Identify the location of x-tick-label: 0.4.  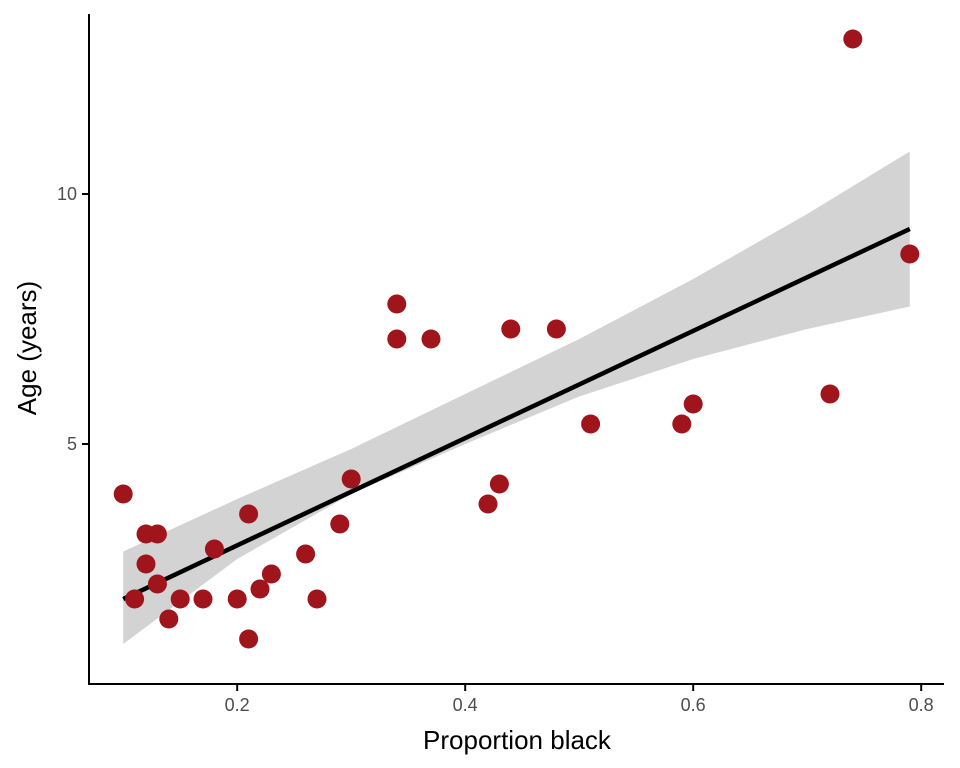
(465, 705).